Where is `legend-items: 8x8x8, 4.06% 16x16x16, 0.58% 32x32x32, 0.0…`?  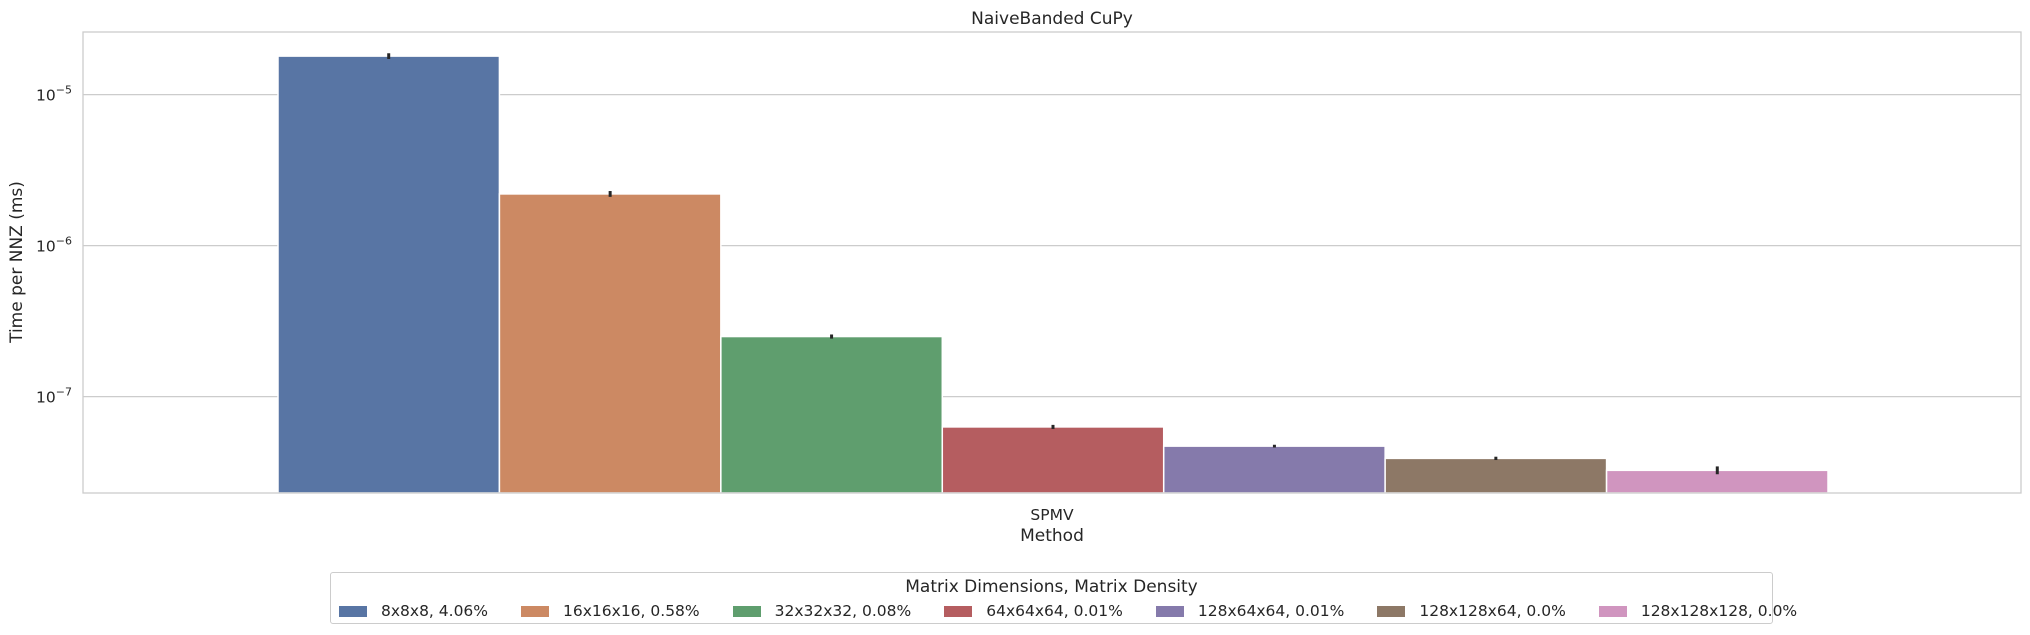
legend-items: 8x8x8, 4.06% 16x16x16, 0.58% 32x32x32, 0.0… is located at coordinates (1084, 611).